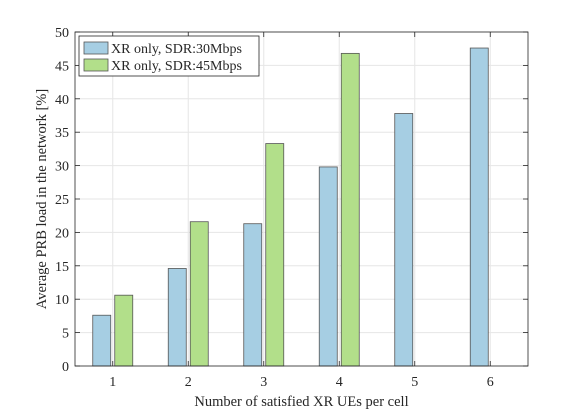 Image resolution: width=586 pixels, height=411 pixels. What do you see at coordinates (62, 200) in the screenshot?
I see `y-tick-label: 25` at bounding box center [62, 200].